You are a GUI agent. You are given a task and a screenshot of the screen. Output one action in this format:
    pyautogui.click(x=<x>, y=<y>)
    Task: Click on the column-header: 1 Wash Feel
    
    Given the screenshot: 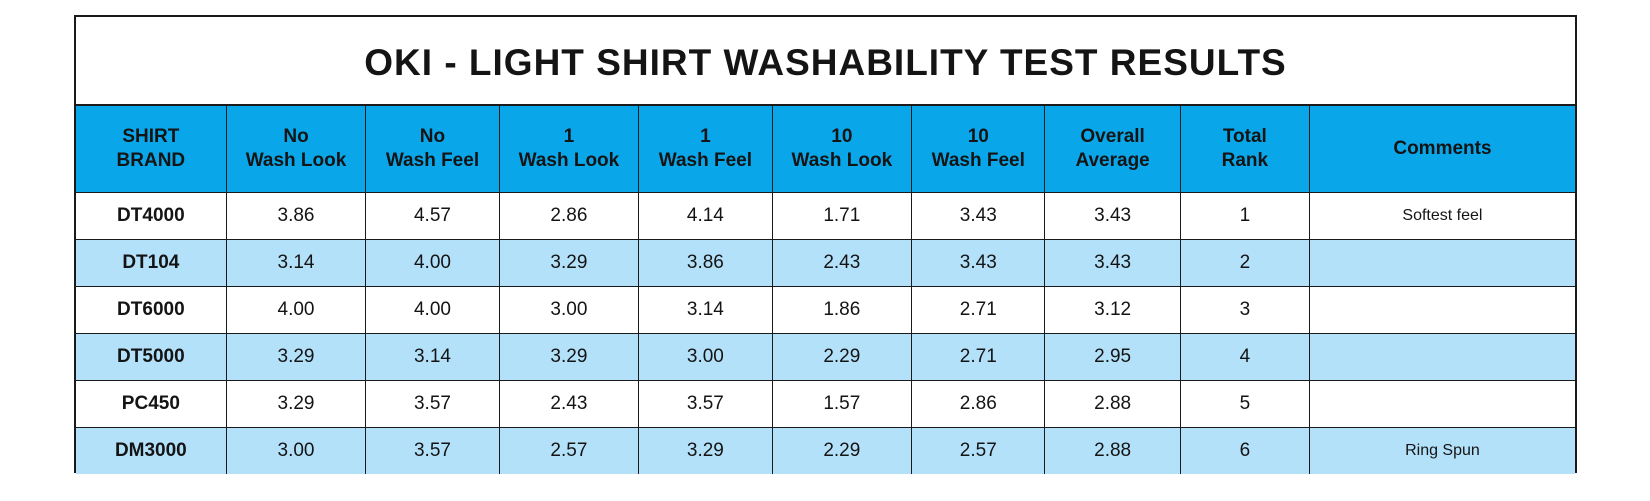 What is the action you would take?
    pyautogui.click(x=705, y=149)
    